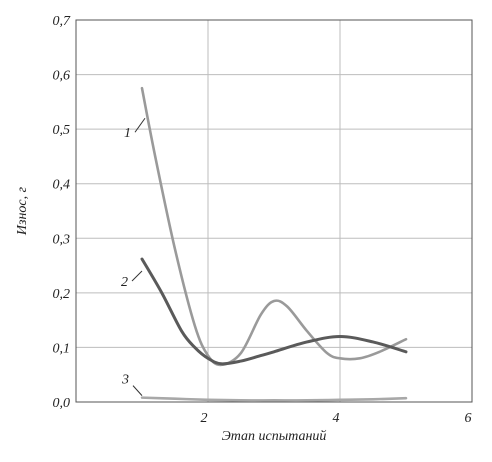  I want to click on y-tick-label: 0,5, so click(62, 130).